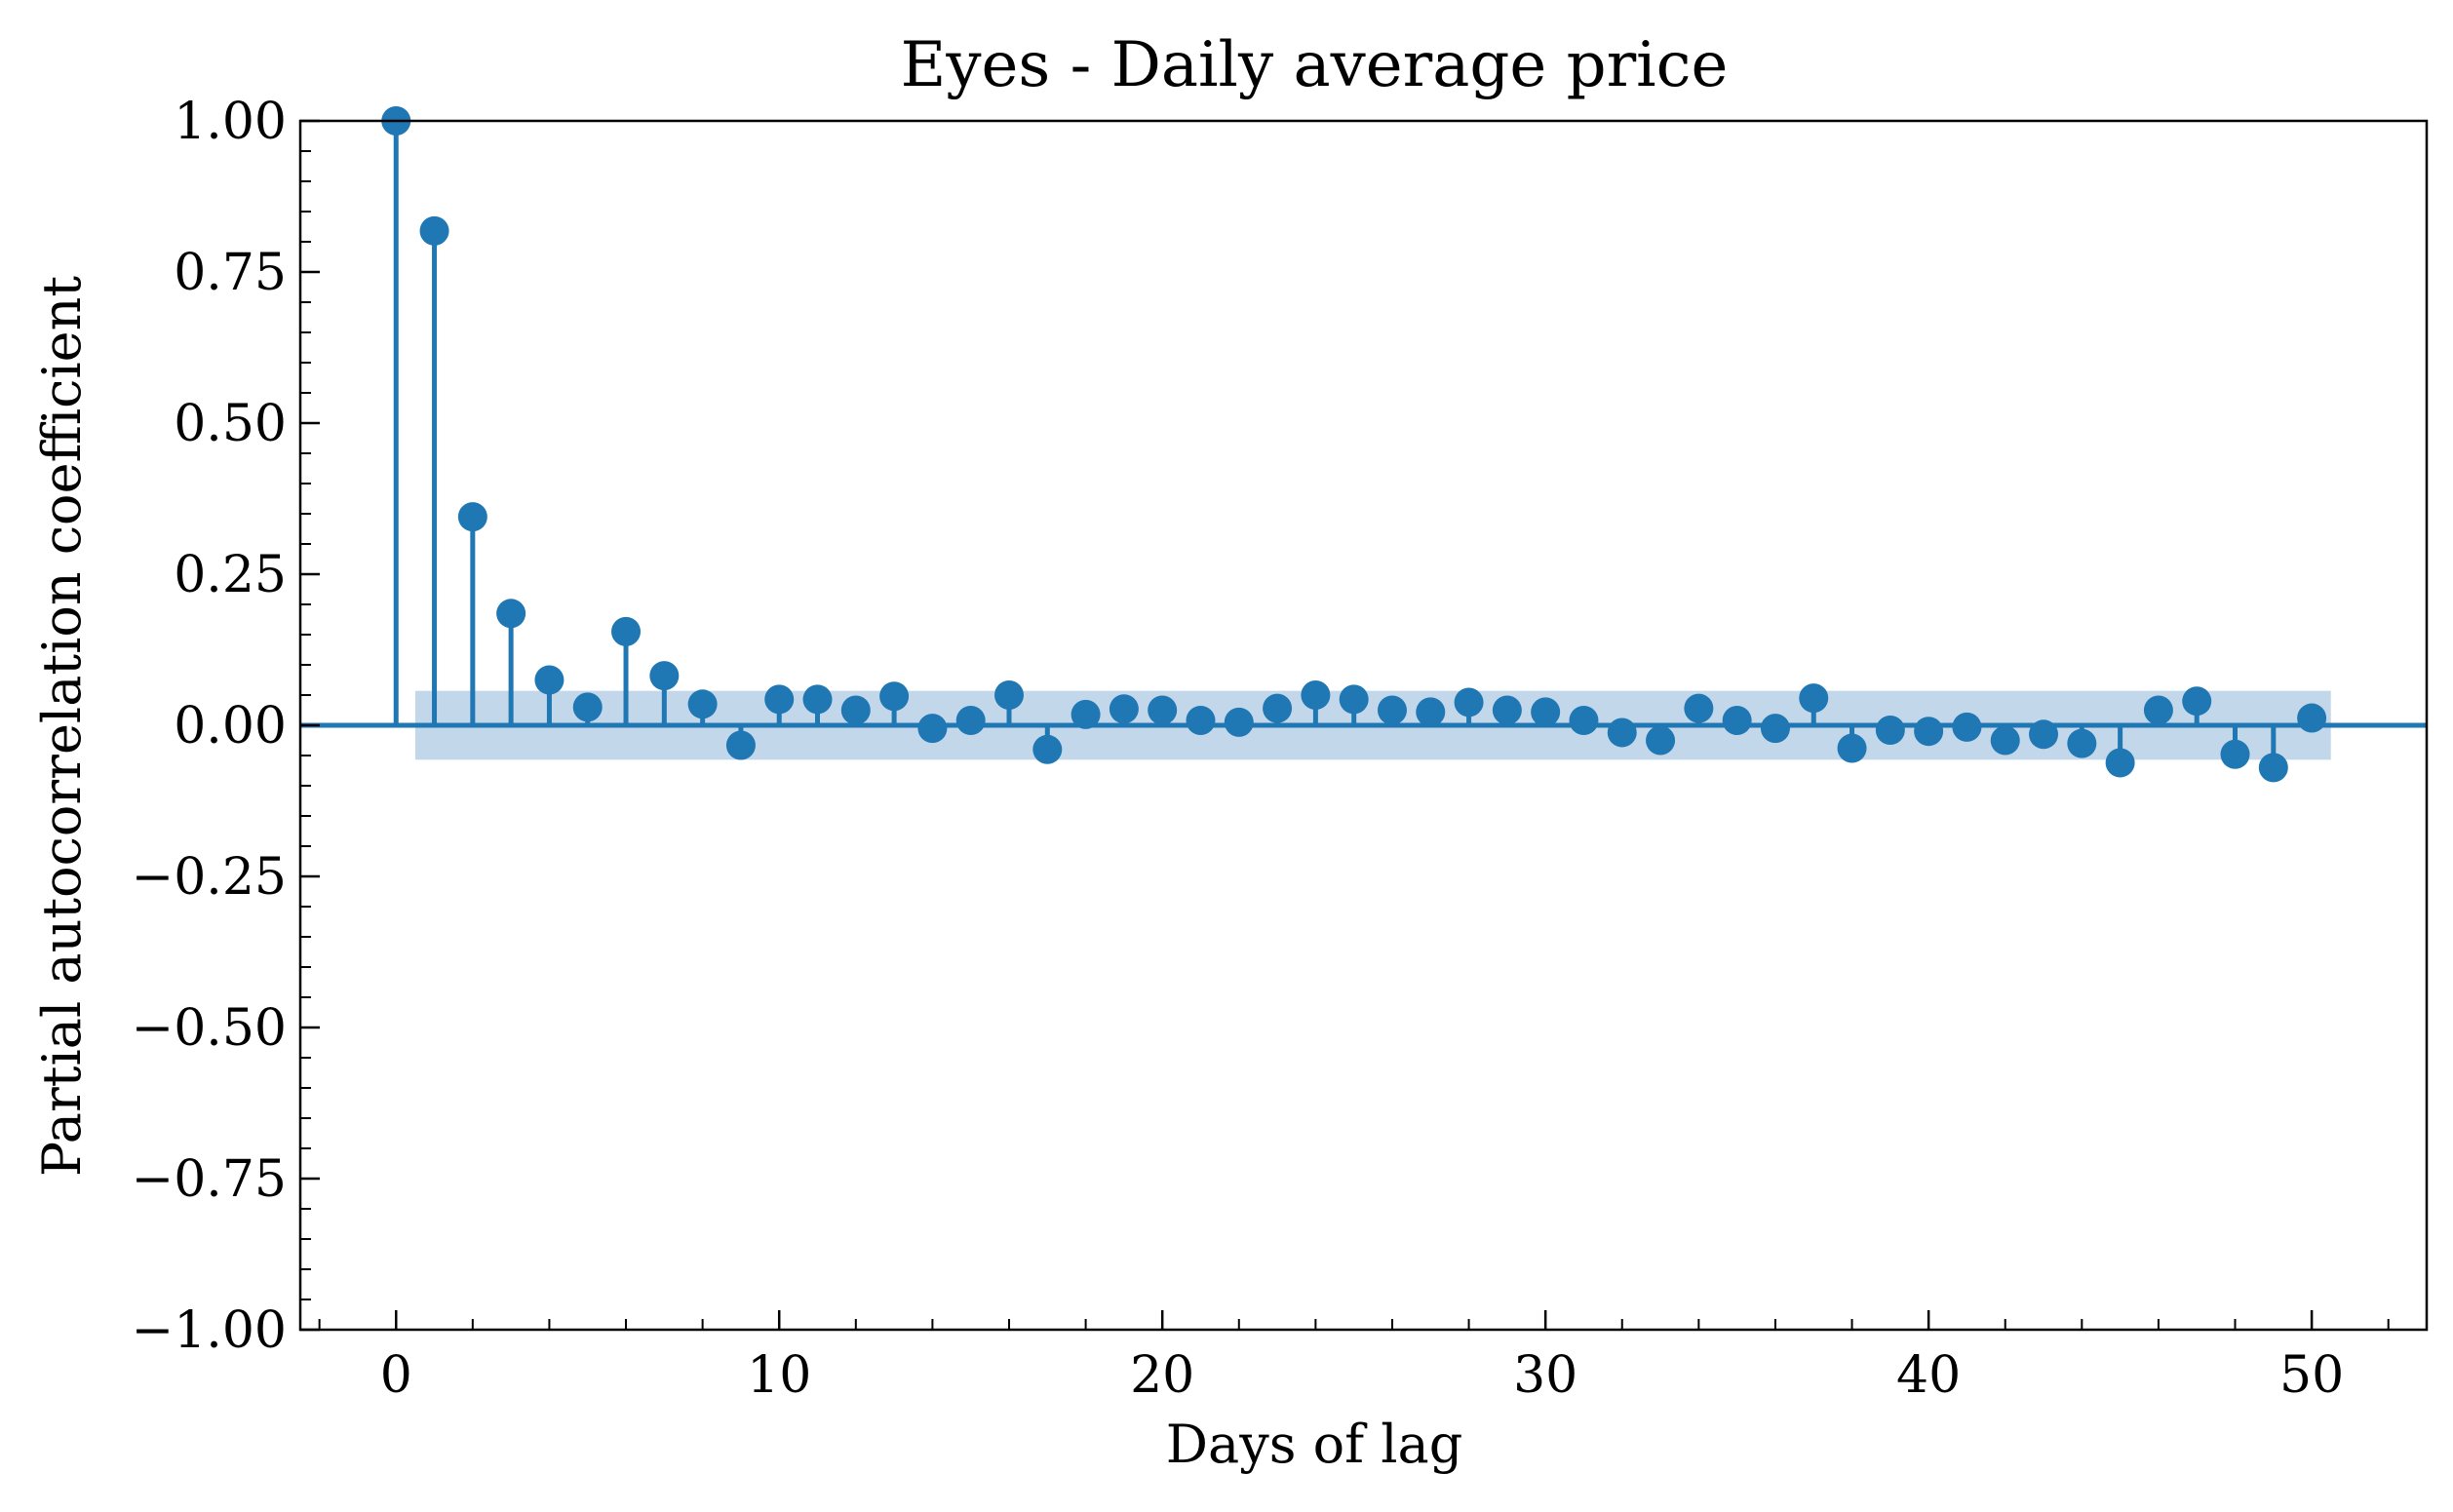  I want to click on y-tick-label: 0.75, so click(230, 273).